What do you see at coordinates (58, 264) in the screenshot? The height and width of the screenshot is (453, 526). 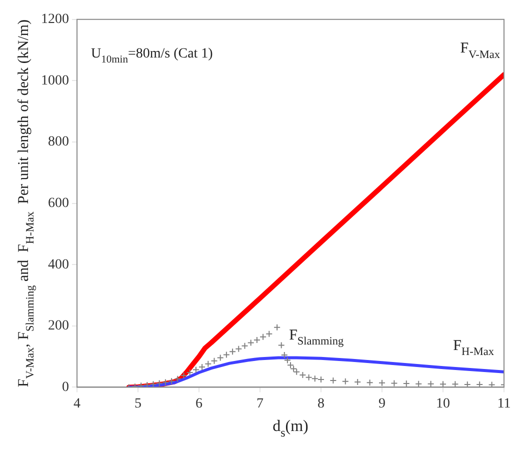 I see `y-tick-label: 400` at bounding box center [58, 264].